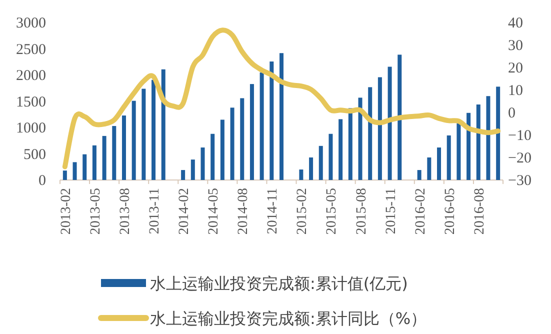 The width and height of the screenshot is (551, 334). Describe the element at coordinates (96, 211) in the screenshot. I see `x-tick-label: 2013-05` at that location.